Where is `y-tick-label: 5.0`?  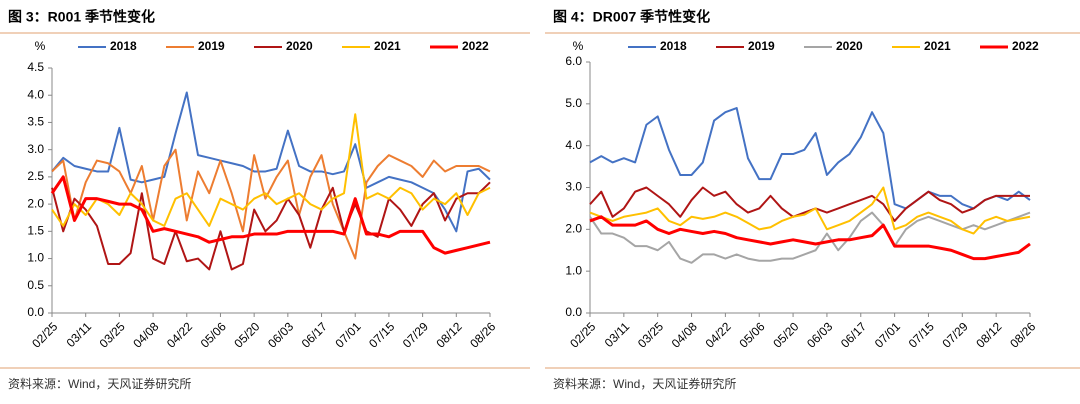 y-tick-label: 5.0 is located at coordinates (573, 103).